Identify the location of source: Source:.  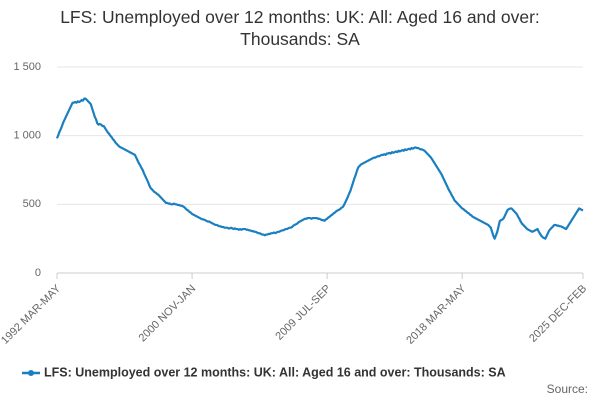
(567, 389).